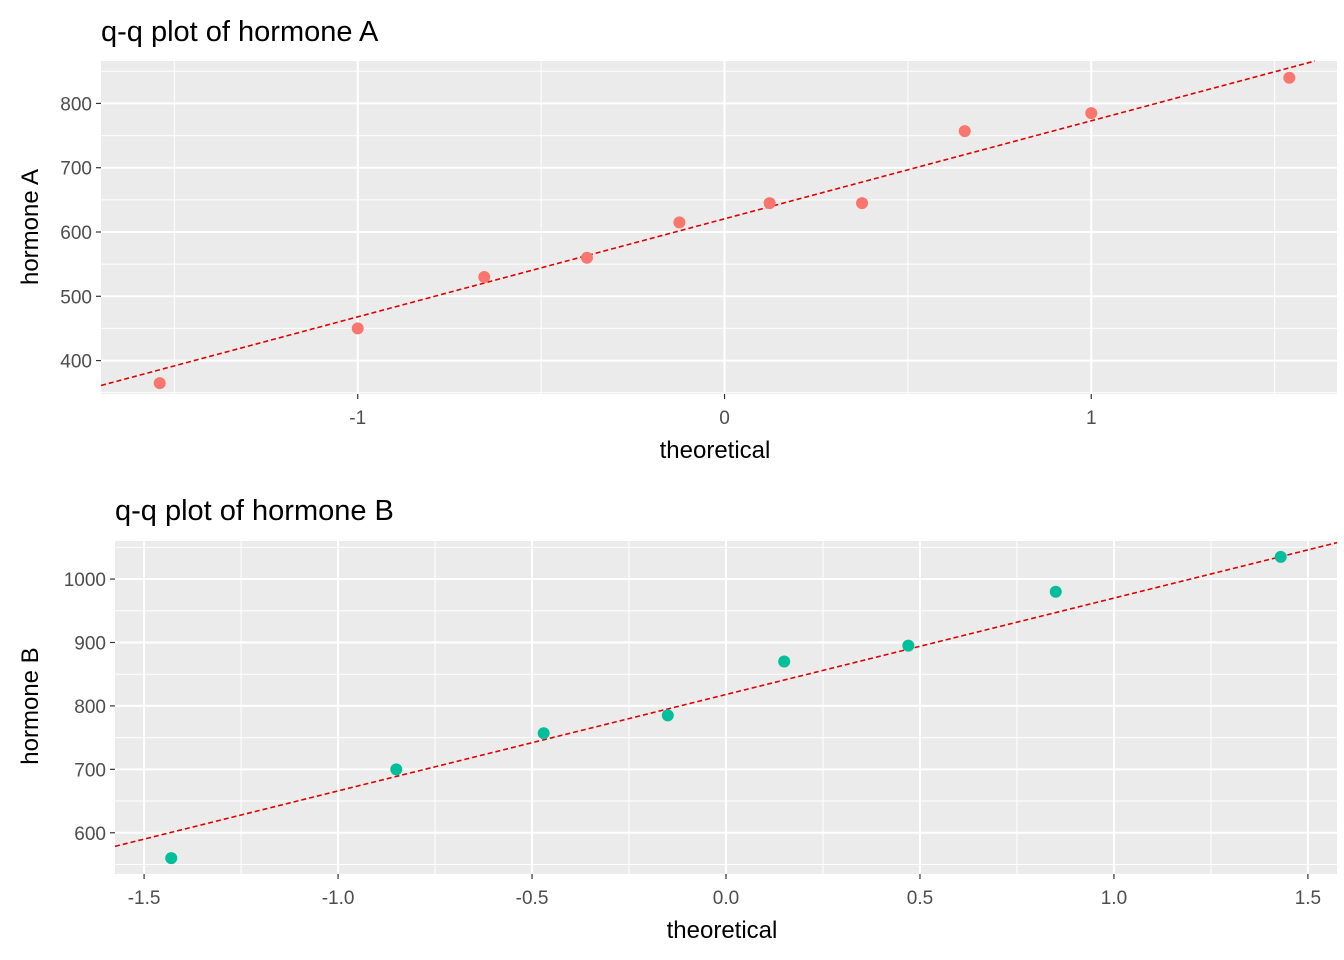  What do you see at coordinates (532, 898) in the screenshot?
I see `x-tick-label: -0.5` at bounding box center [532, 898].